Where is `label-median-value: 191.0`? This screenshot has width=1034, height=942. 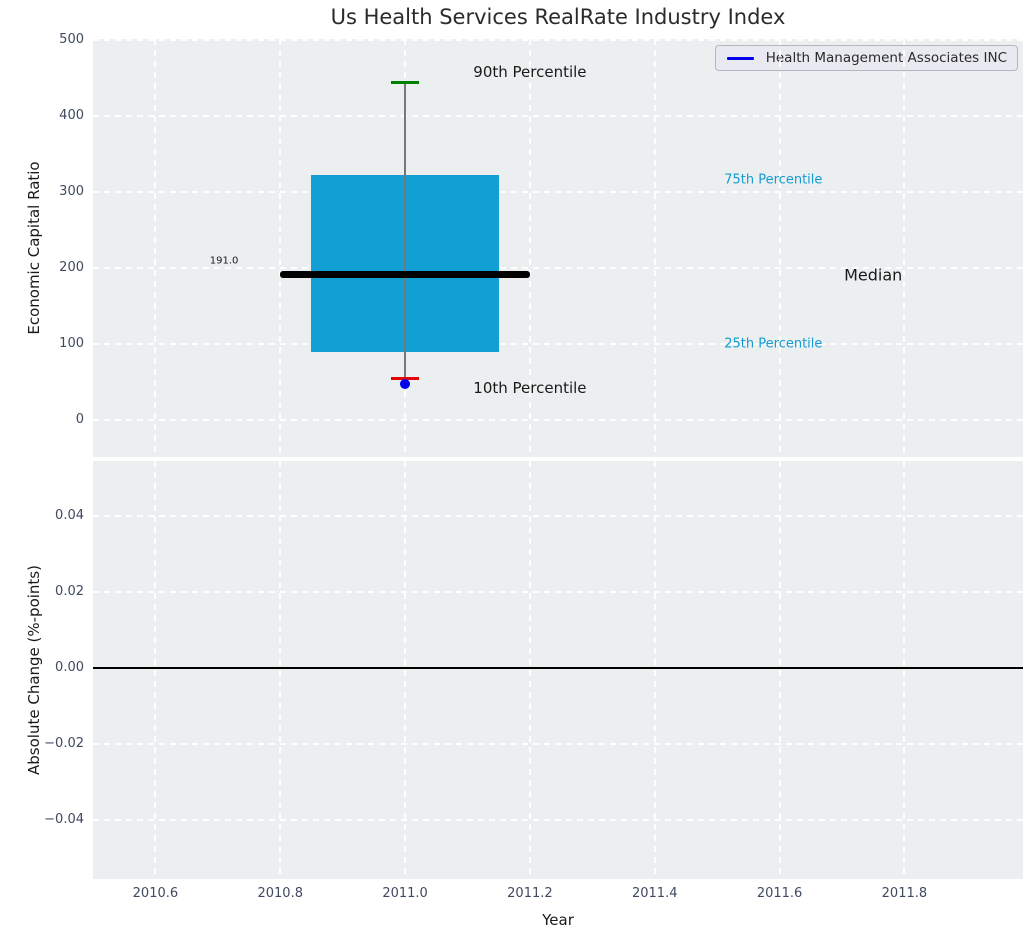
label-median-value: 191.0 is located at coordinates (224, 261).